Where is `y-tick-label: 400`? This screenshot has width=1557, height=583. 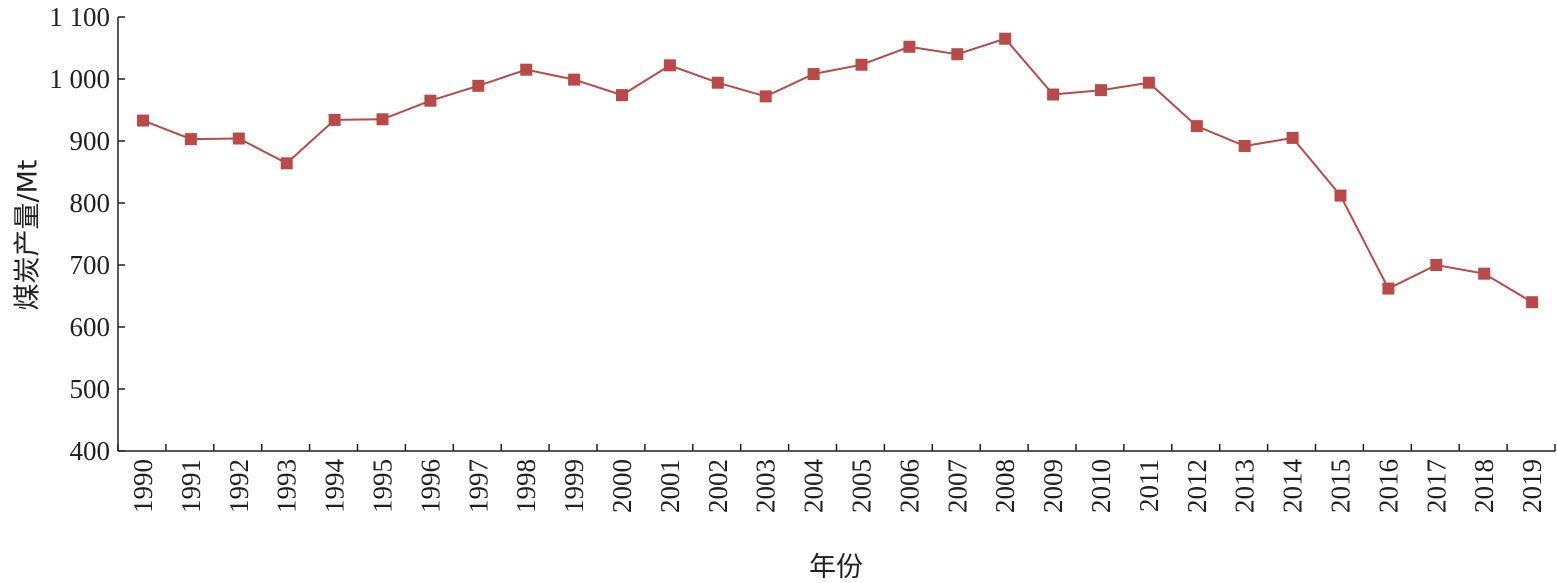 y-tick-label: 400 is located at coordinates (90, 451).